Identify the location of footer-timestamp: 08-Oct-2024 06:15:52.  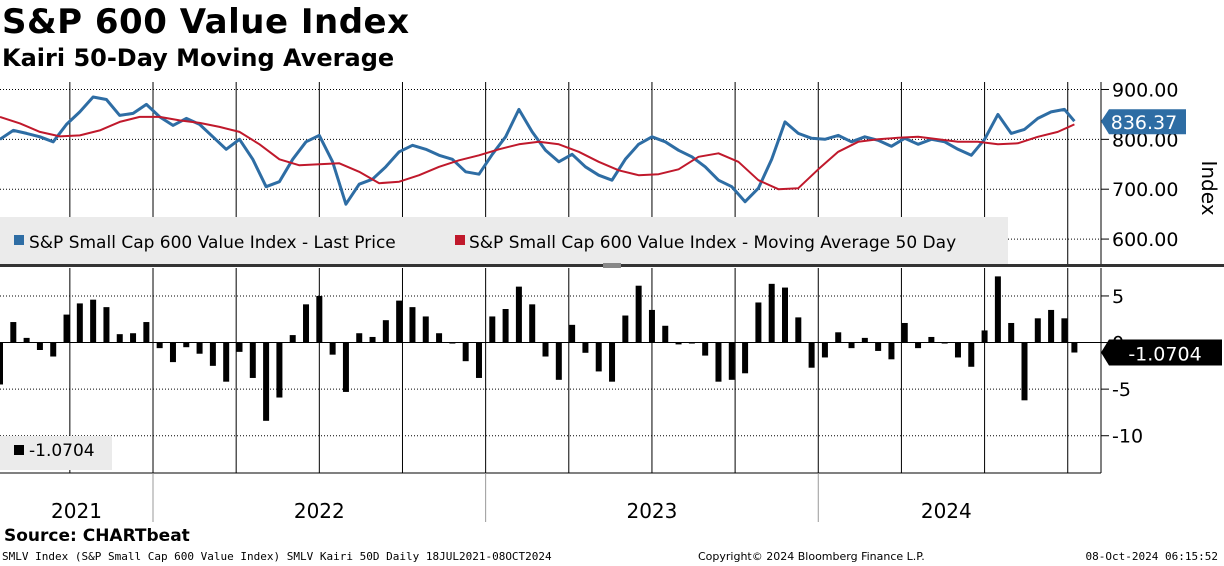
(1151, 556).